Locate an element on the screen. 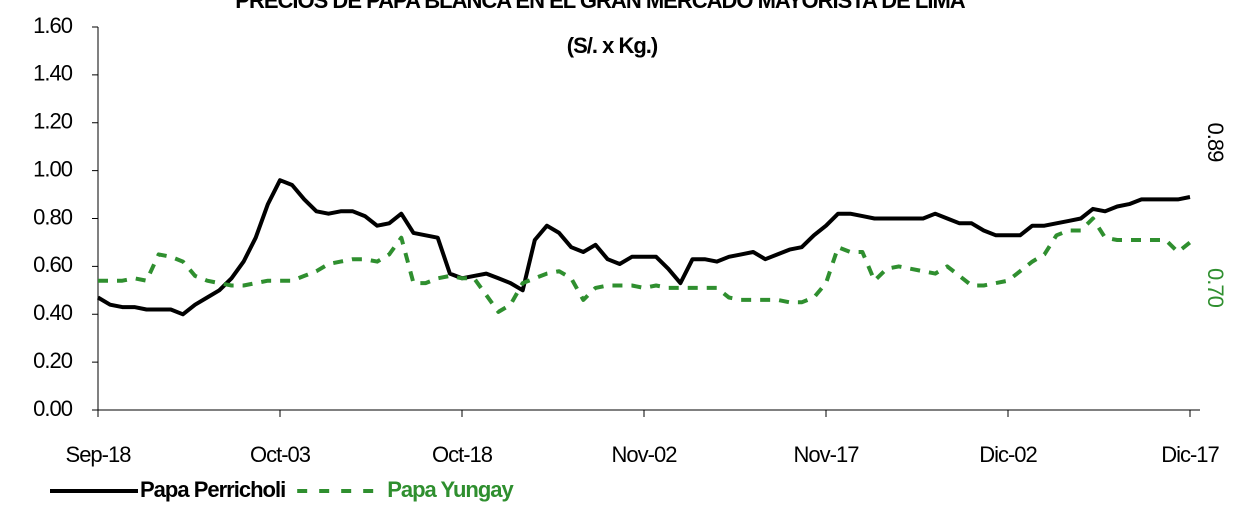  y-tick-label: 1.40 is located at coordinates (53, 73).